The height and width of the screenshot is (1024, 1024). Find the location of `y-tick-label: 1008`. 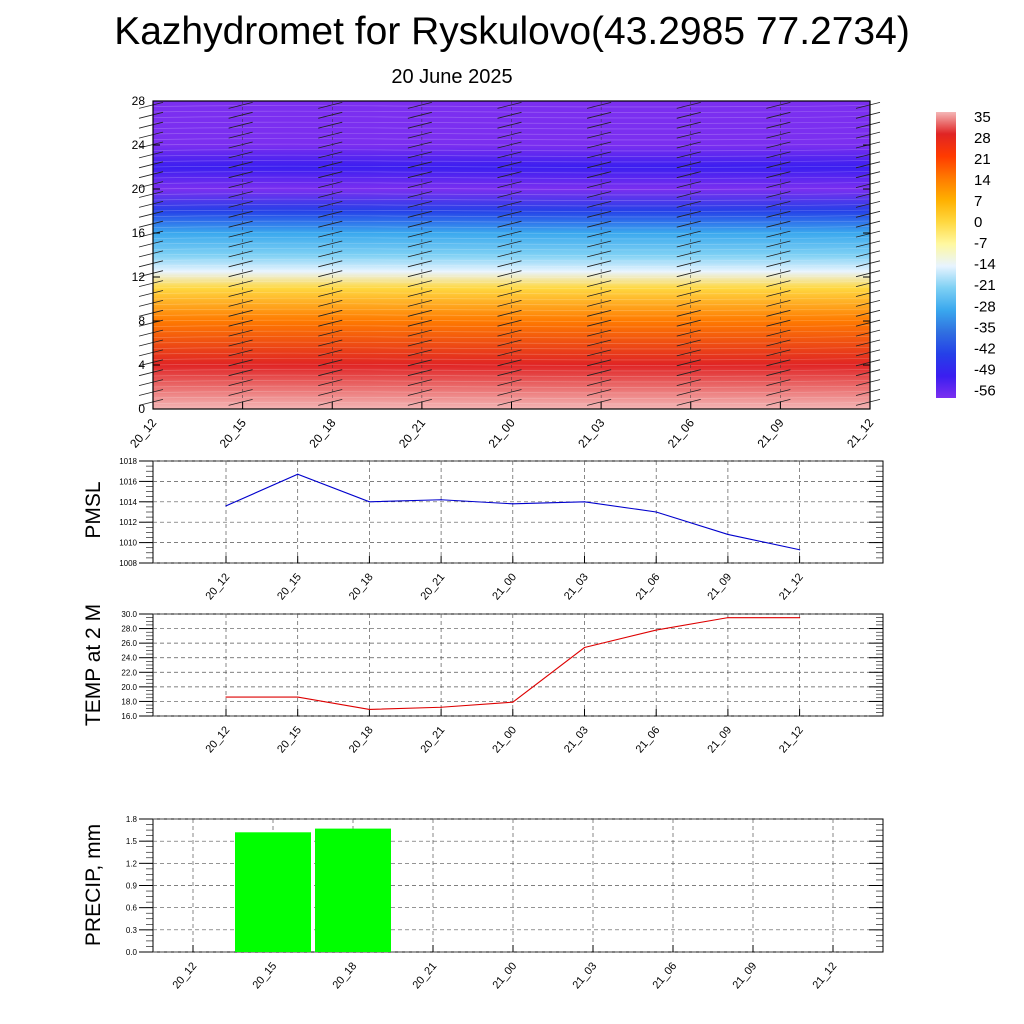

y-tick-label: 1008 is located at coordinates (128, 563).